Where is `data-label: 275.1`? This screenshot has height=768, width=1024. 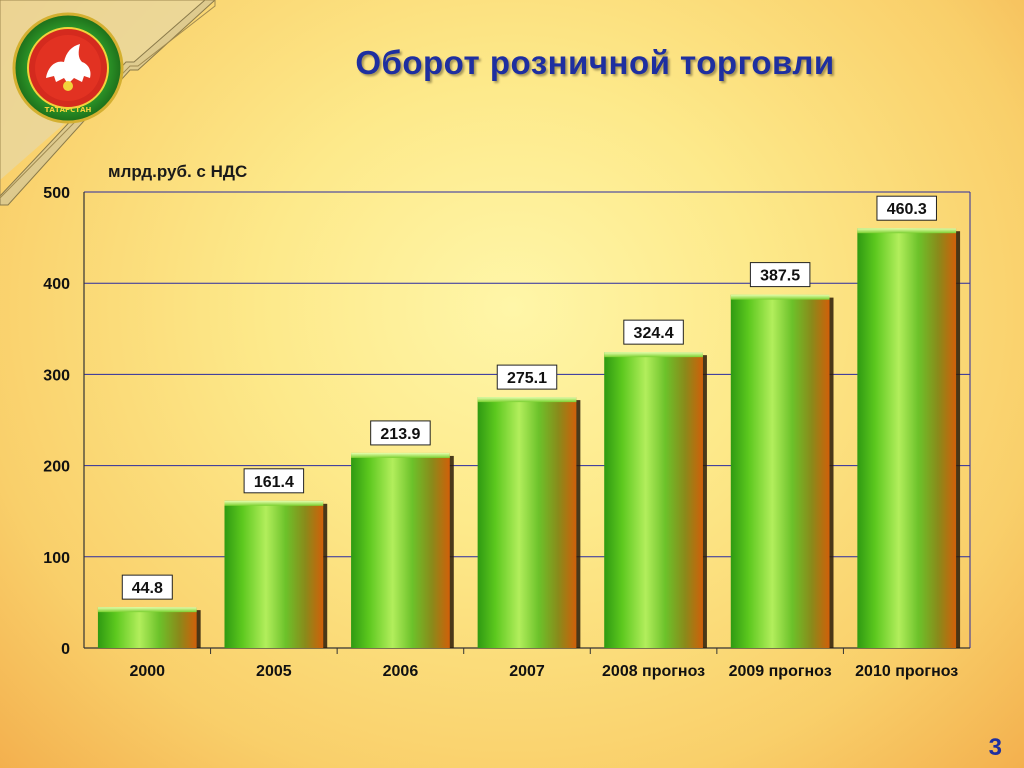 data-label: 275.1 is located at coordinates (527, 378).